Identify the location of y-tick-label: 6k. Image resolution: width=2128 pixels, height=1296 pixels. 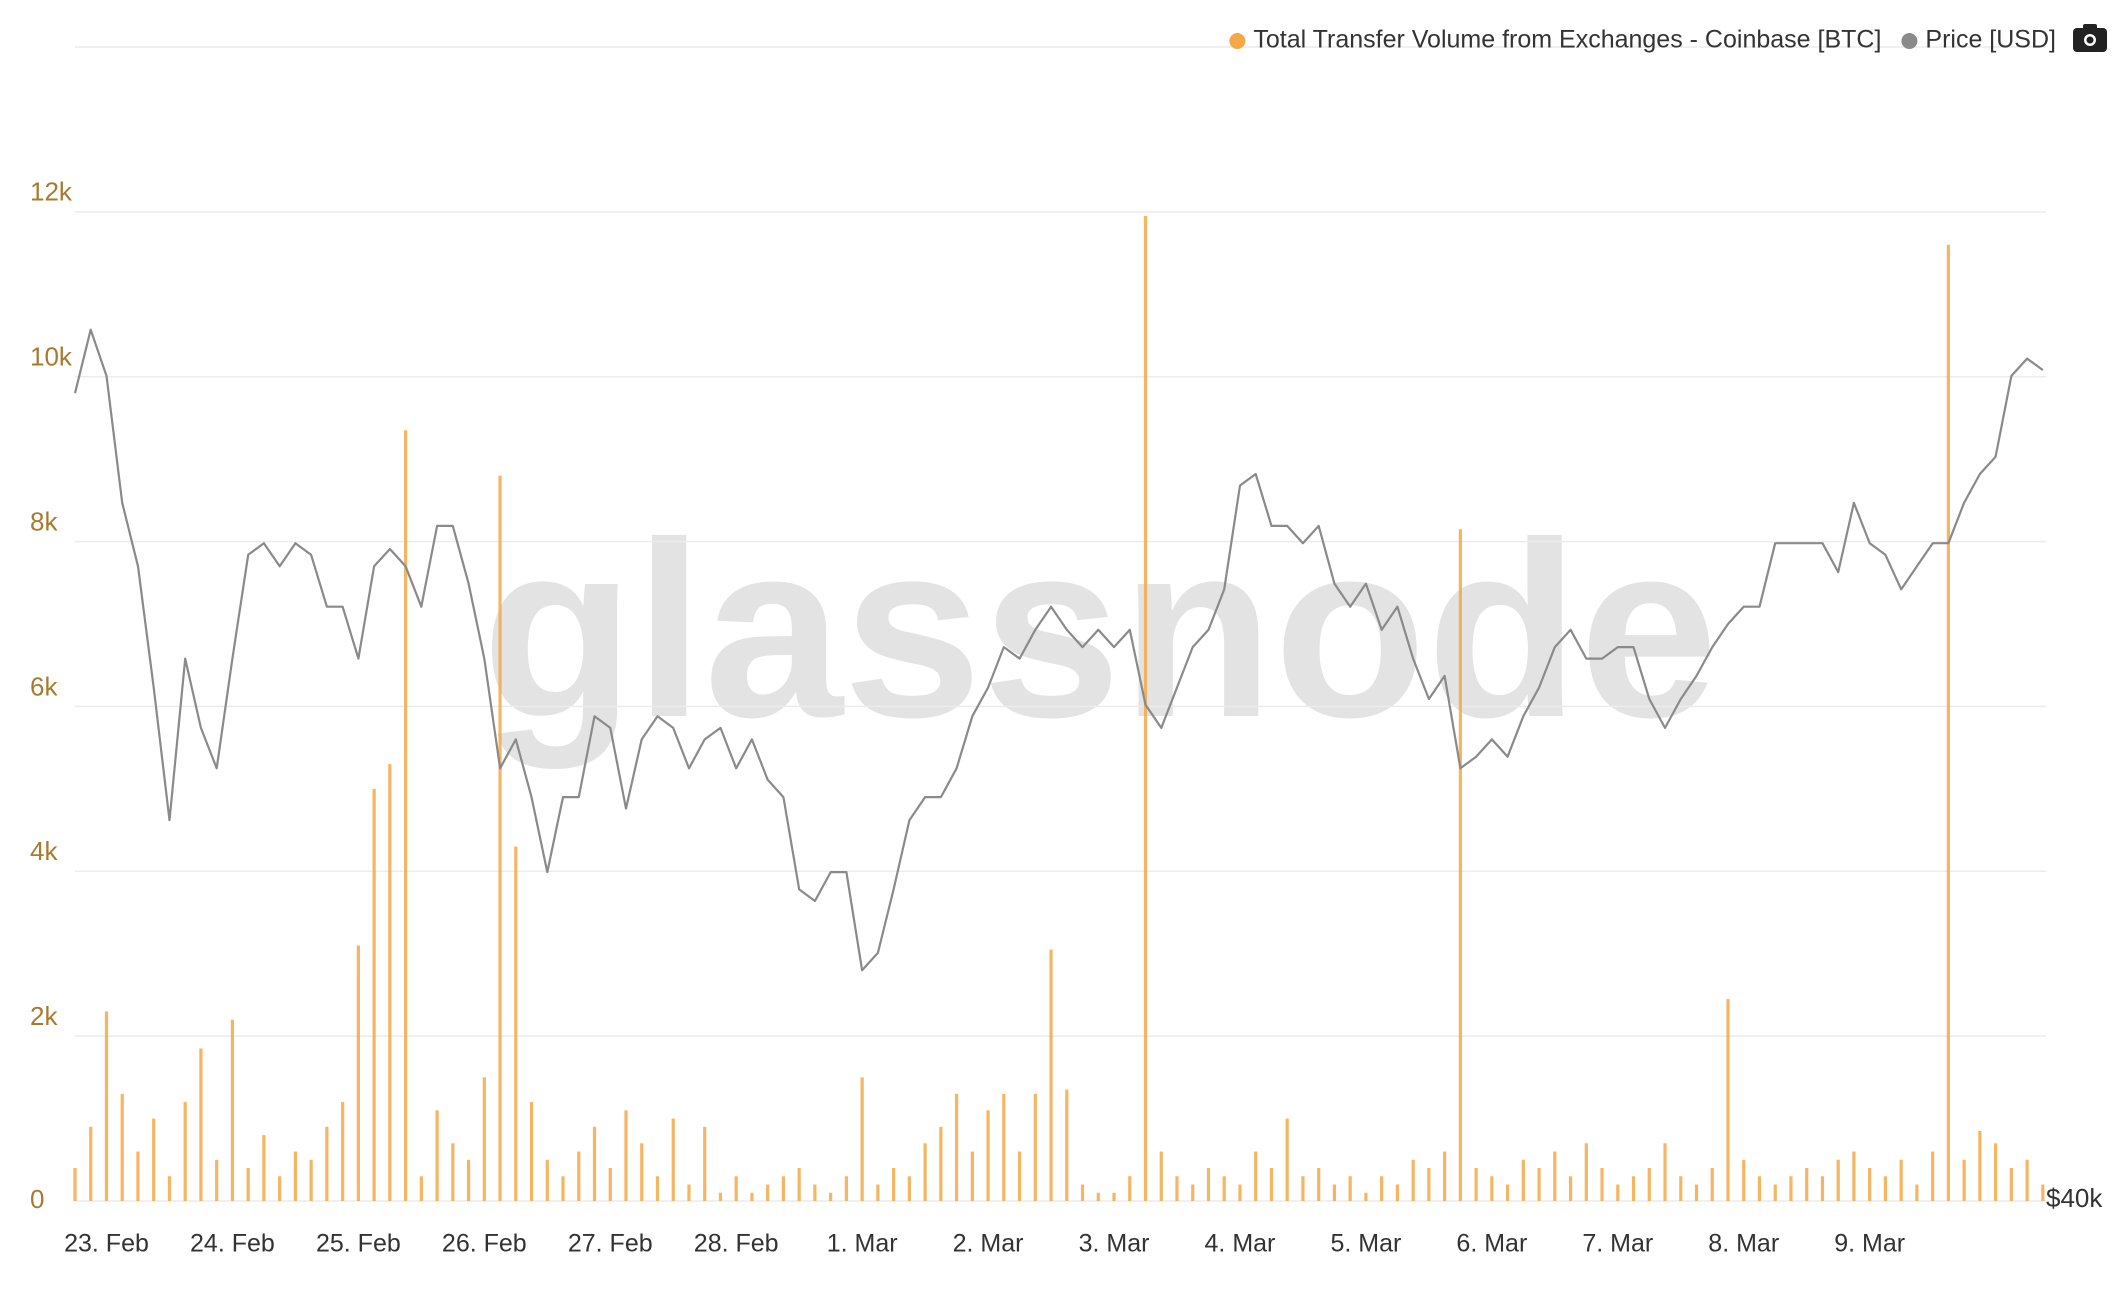
(44, 686).